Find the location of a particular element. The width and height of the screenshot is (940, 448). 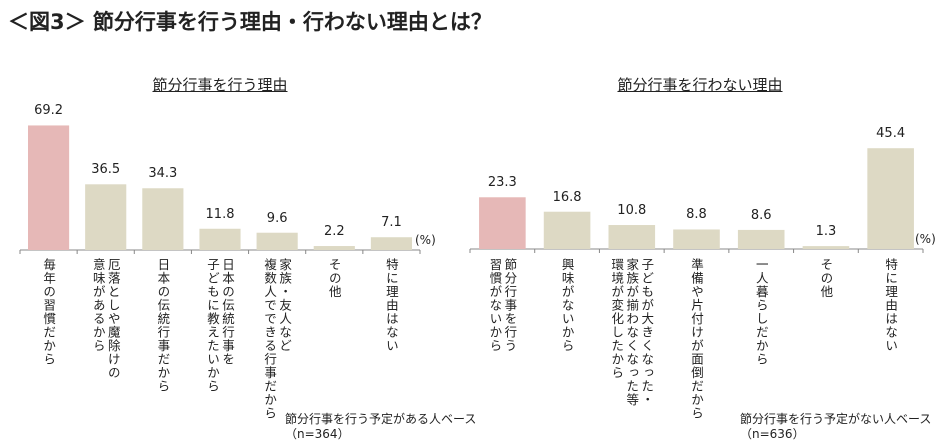

category-label: 準備や片付けが面倒だから is located at coordinates (696, 339).